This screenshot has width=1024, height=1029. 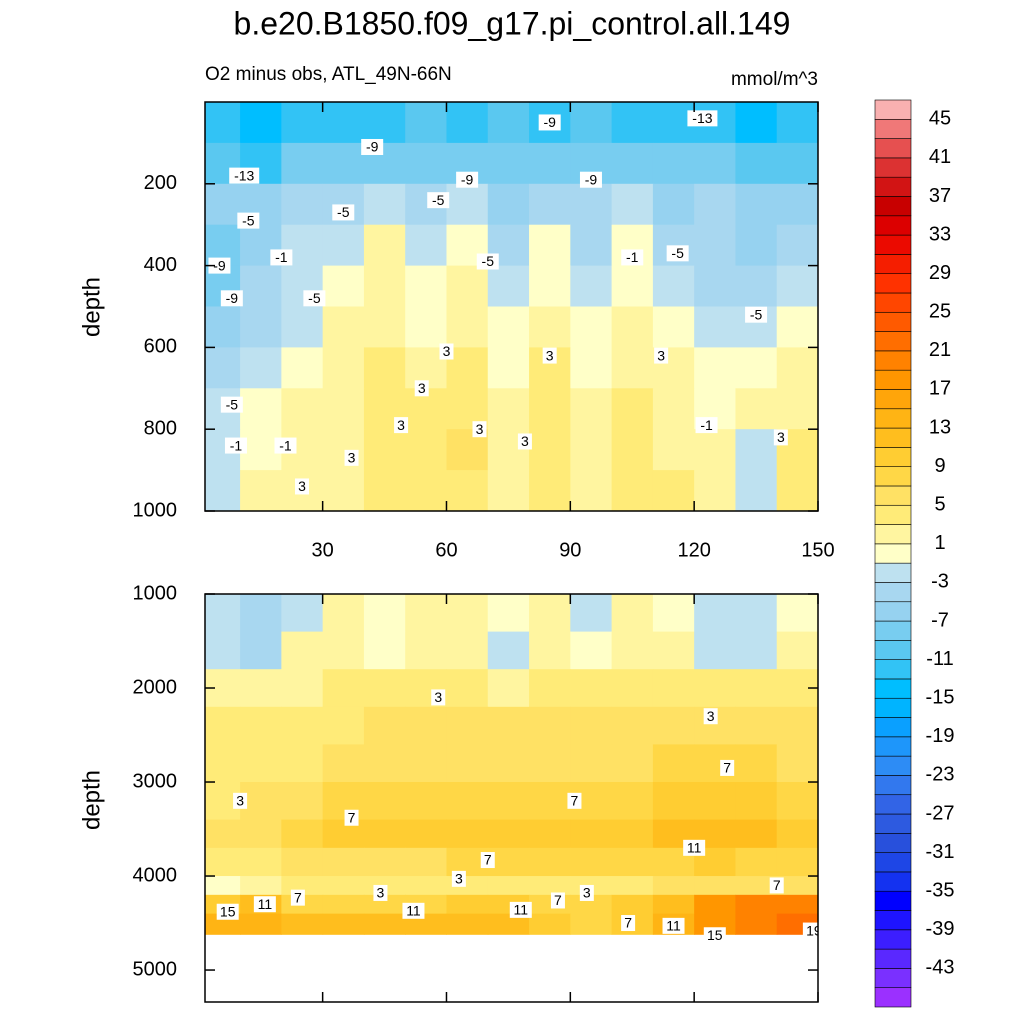 I want to click on colorbar-label: 17, so click(x=940, y=389).